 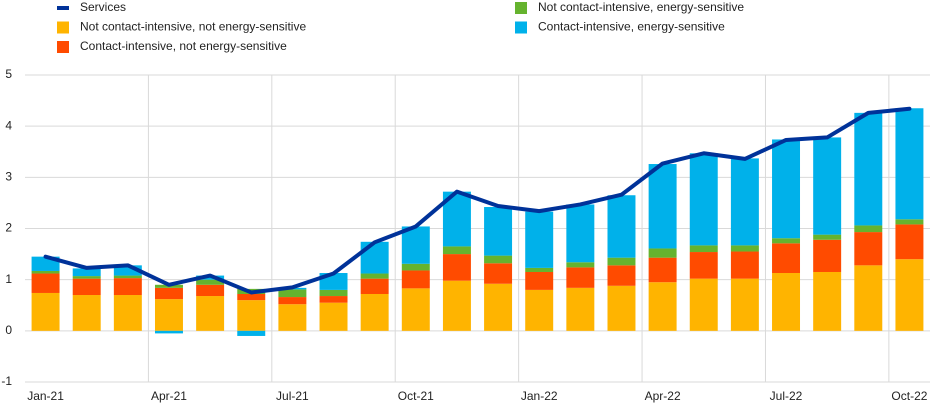 What do you see at coordinates (909, 396) in the screenshot?
I see `x-tick-label: Oct-22` at bounding box center [909, 396].